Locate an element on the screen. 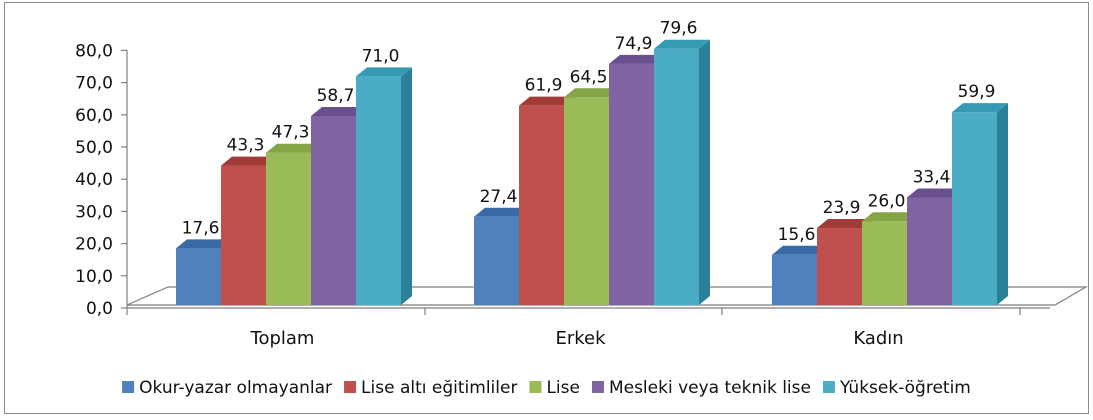 This screenshot has height=420, width=1093. legend-label: Okur-yazar olmayanlar is located at coordinates (235, 388).